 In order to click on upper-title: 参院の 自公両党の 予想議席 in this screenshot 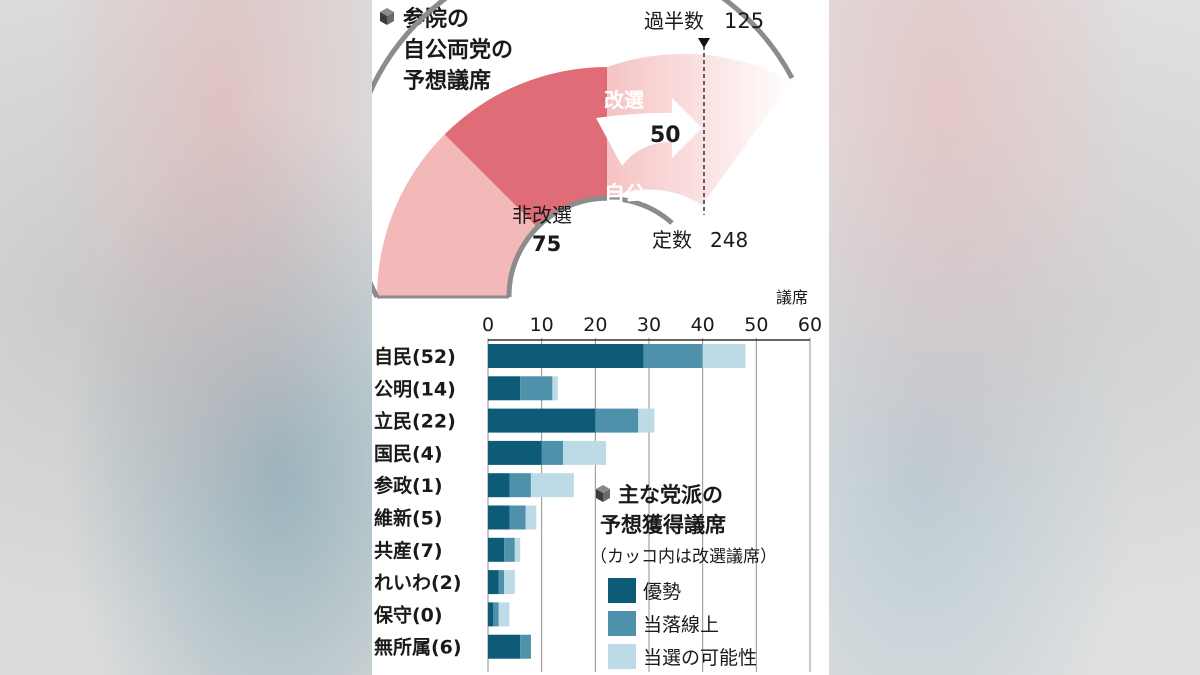, I will do `click(446, 50)`.